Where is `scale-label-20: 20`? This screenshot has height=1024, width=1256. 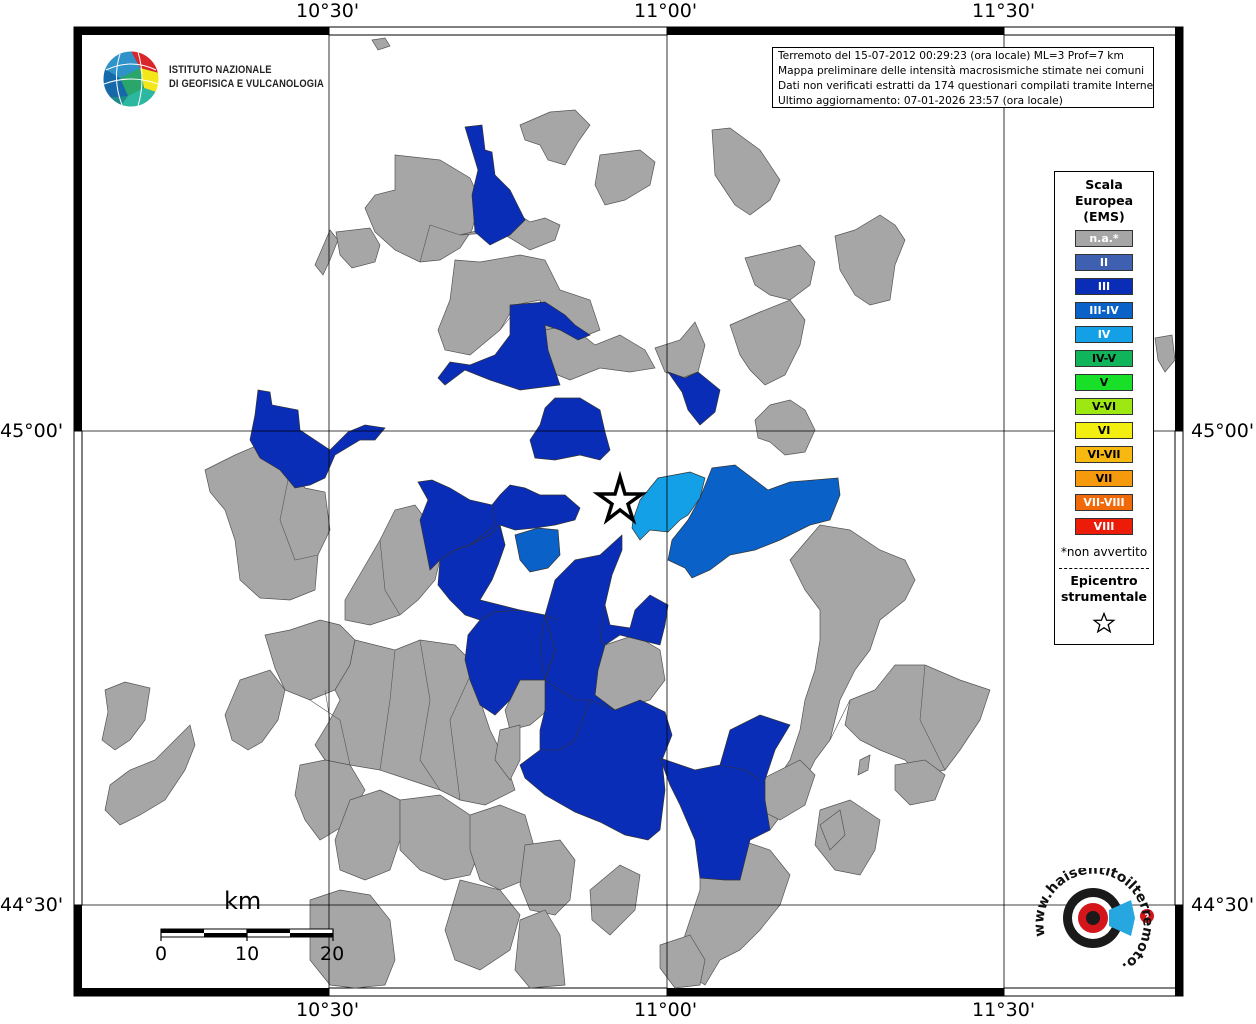 scale-label-20: 20 is located at coordinates (332, 954).